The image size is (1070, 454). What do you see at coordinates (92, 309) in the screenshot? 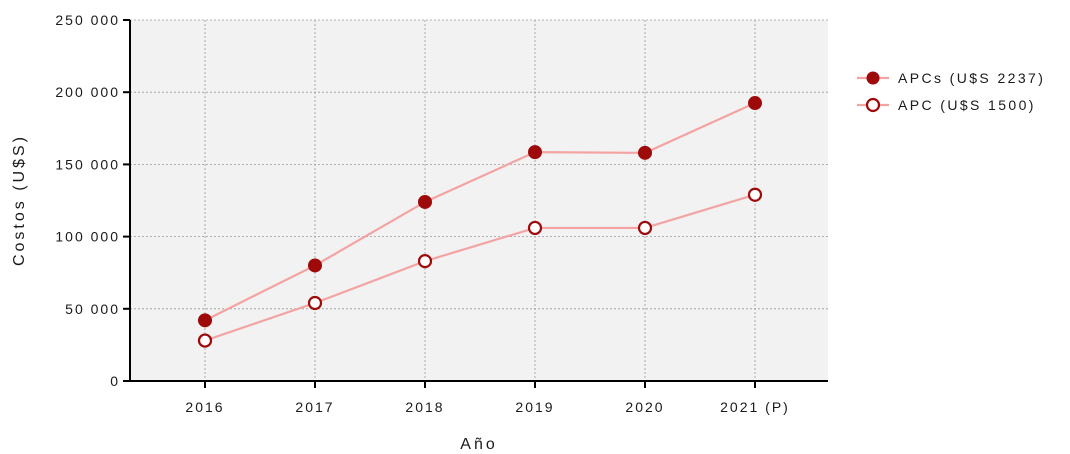
I see `y-tick-label: 50 000` at bounding box center [92, 309].